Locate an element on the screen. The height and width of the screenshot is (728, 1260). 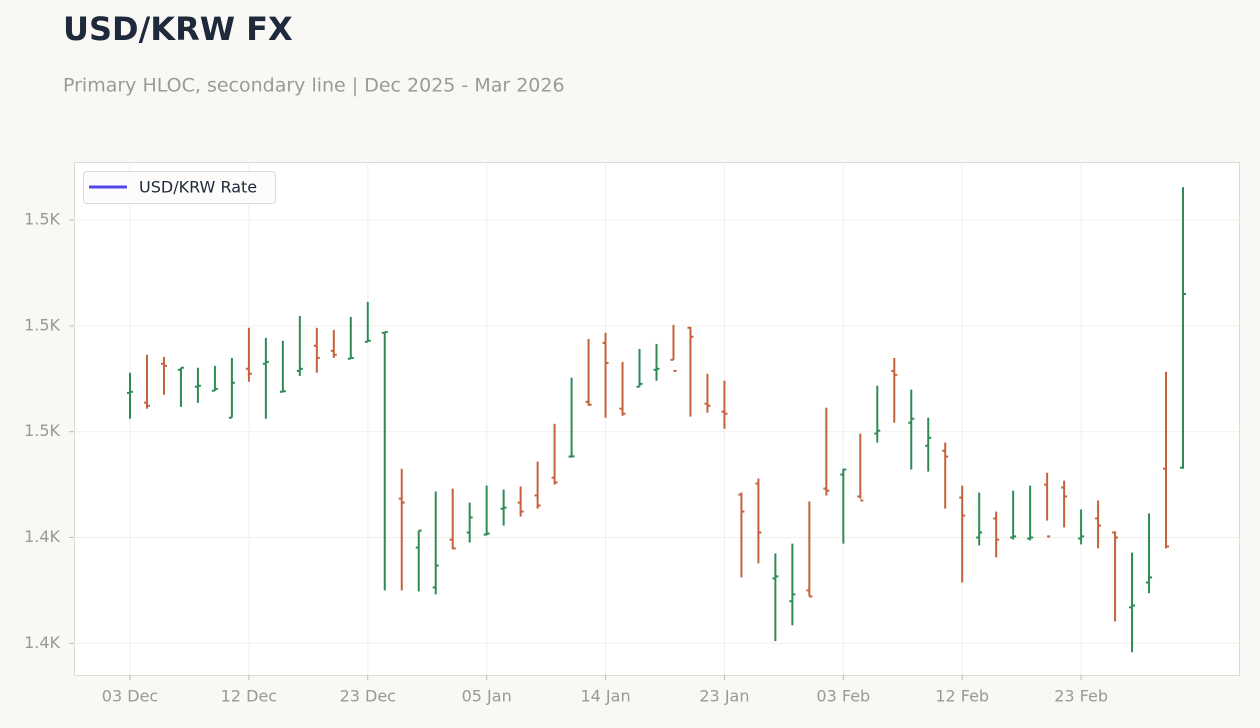
legend-box is located at coordinates (179, 187).